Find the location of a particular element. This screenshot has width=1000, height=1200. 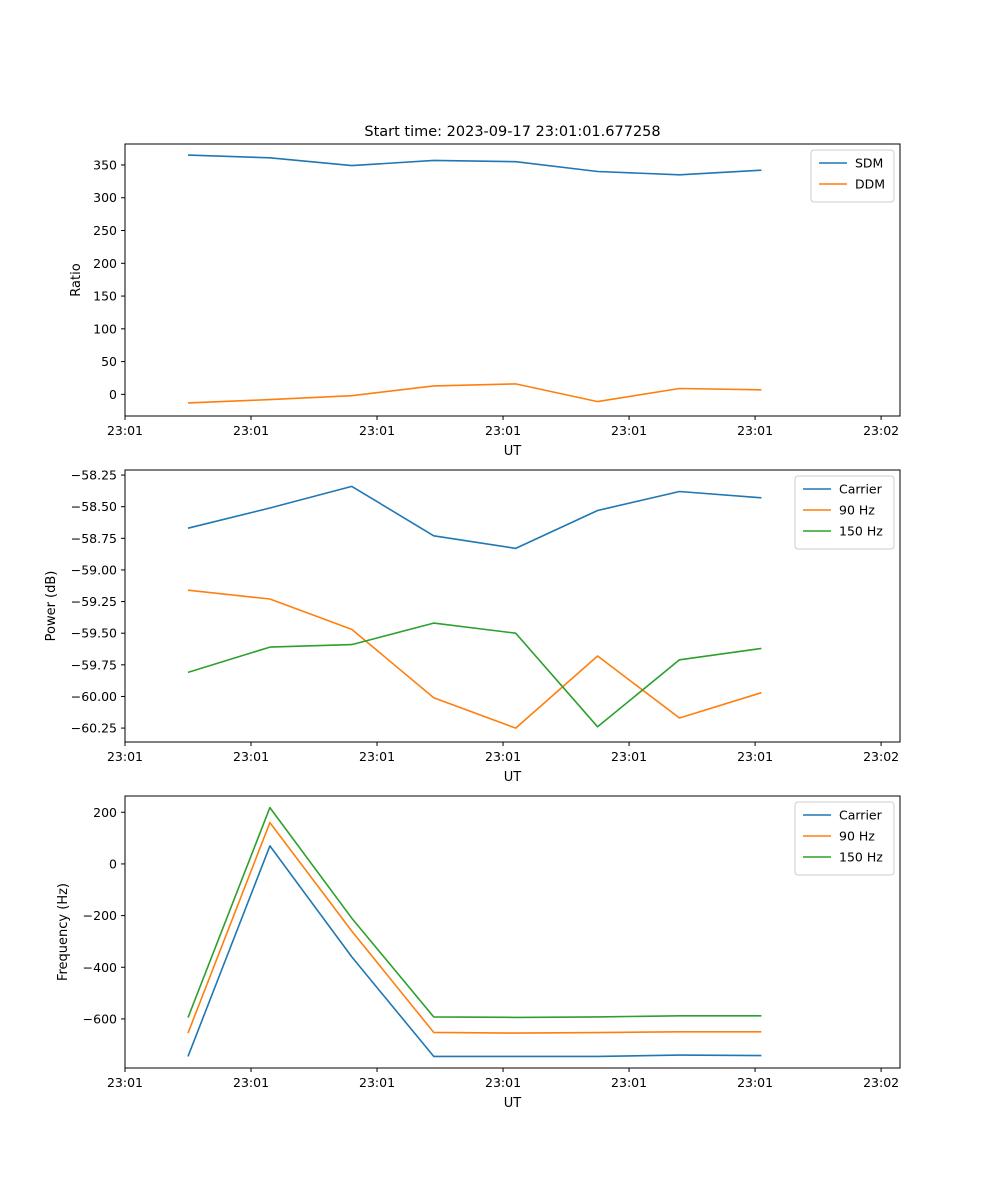

y-tick-label: 350 is located at coordinates (105, 164).